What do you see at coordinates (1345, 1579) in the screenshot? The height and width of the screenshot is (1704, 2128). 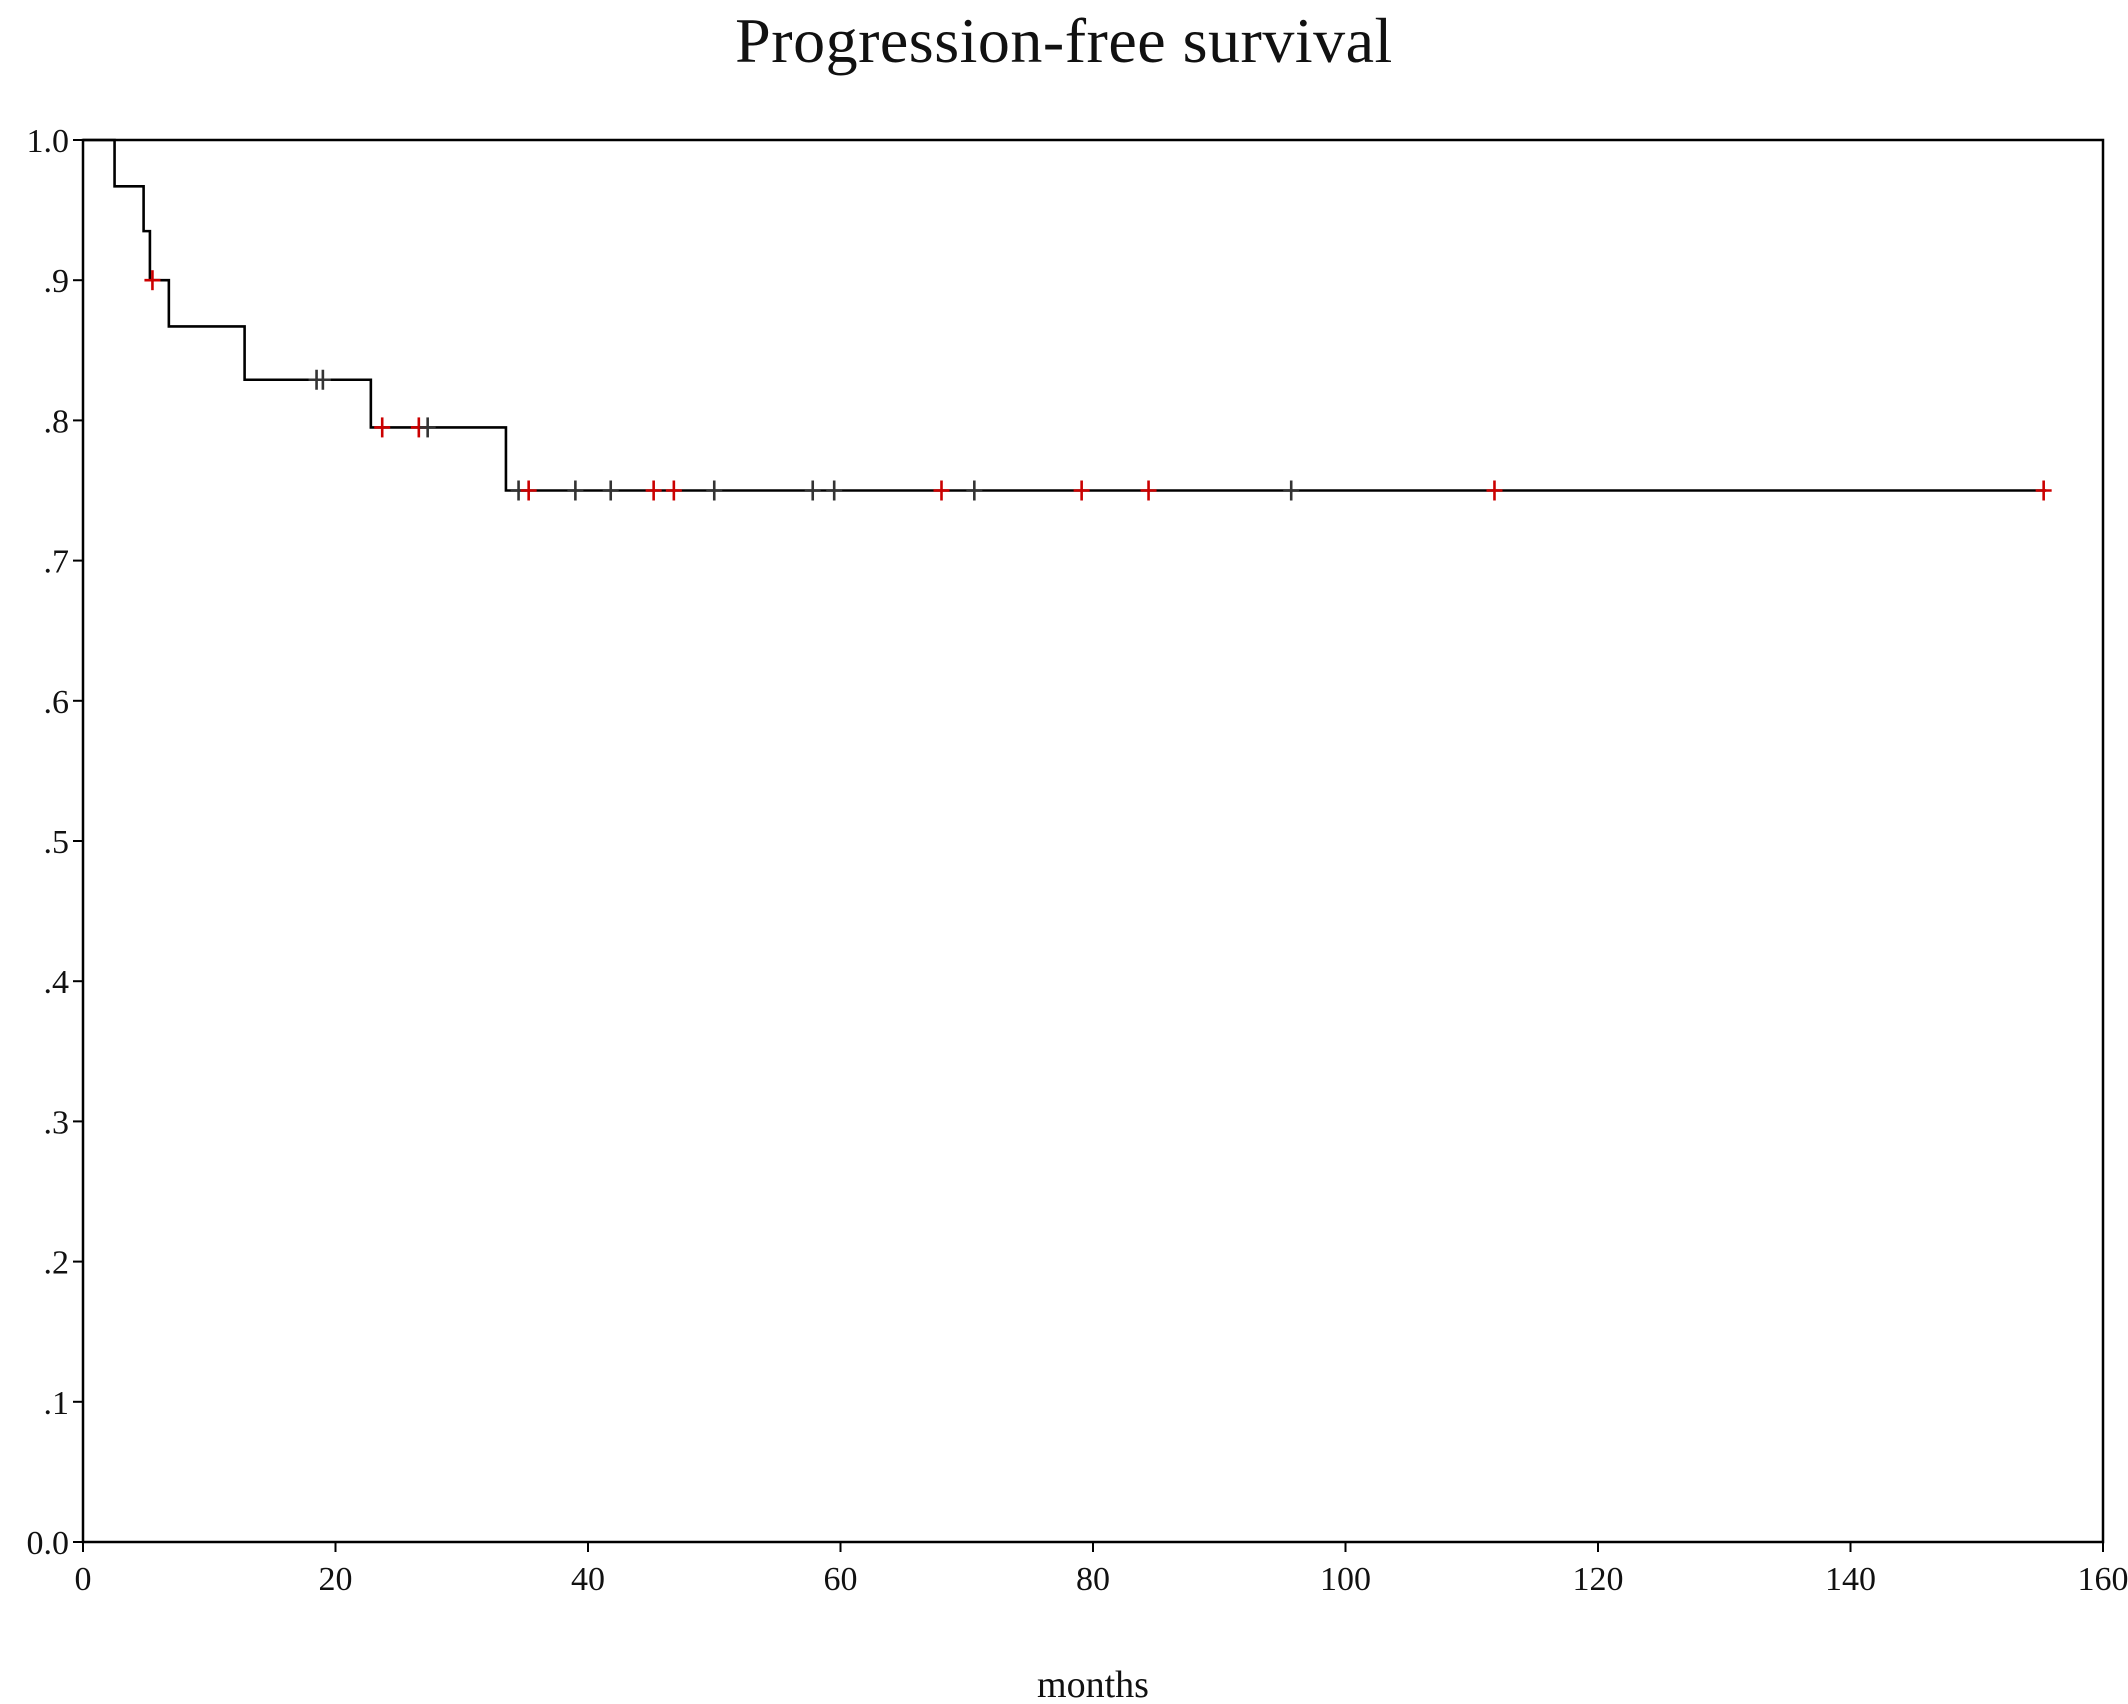 I see `x-tick-label: 100` at bounding box center [1345, 1579].